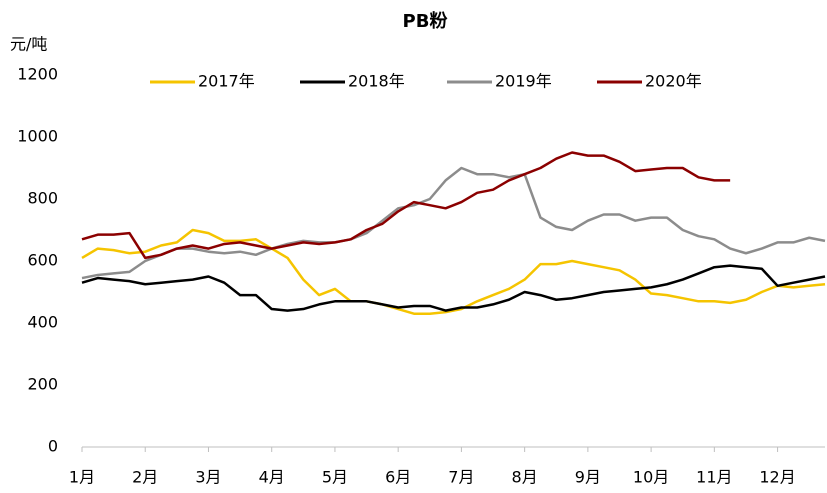 The height and width of the screenshot is (493, 827). Describe the element at coordinates (425, 21) in the screenshot. I see `chart-title: PB粉` at that location.